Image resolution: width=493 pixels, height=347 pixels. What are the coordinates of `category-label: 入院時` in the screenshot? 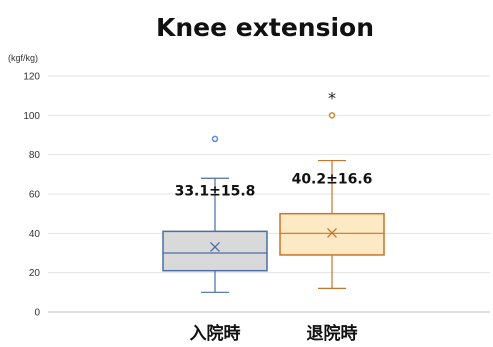 It's located at (215, 333).